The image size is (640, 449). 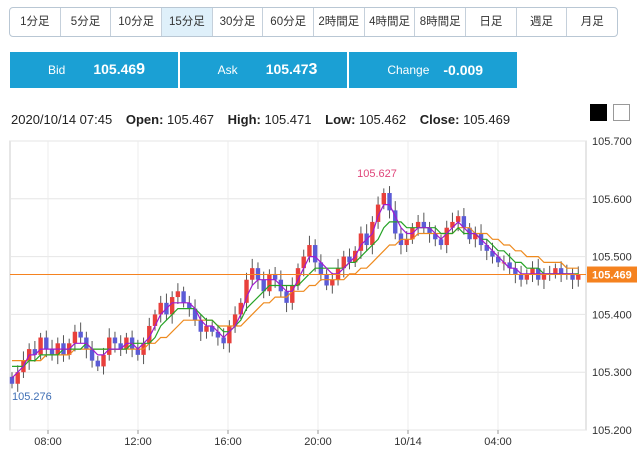 What do you see at coordinates (612, 373) in the screenshot?
I see `y-tick-label: 105.300` at bounding box center [612, 373].